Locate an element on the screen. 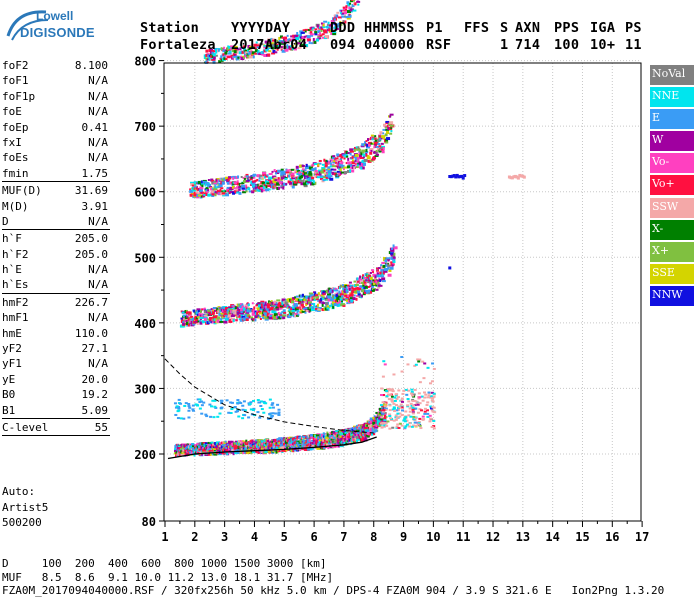  header-label-8: AXN is located at coordinates (528, 28).